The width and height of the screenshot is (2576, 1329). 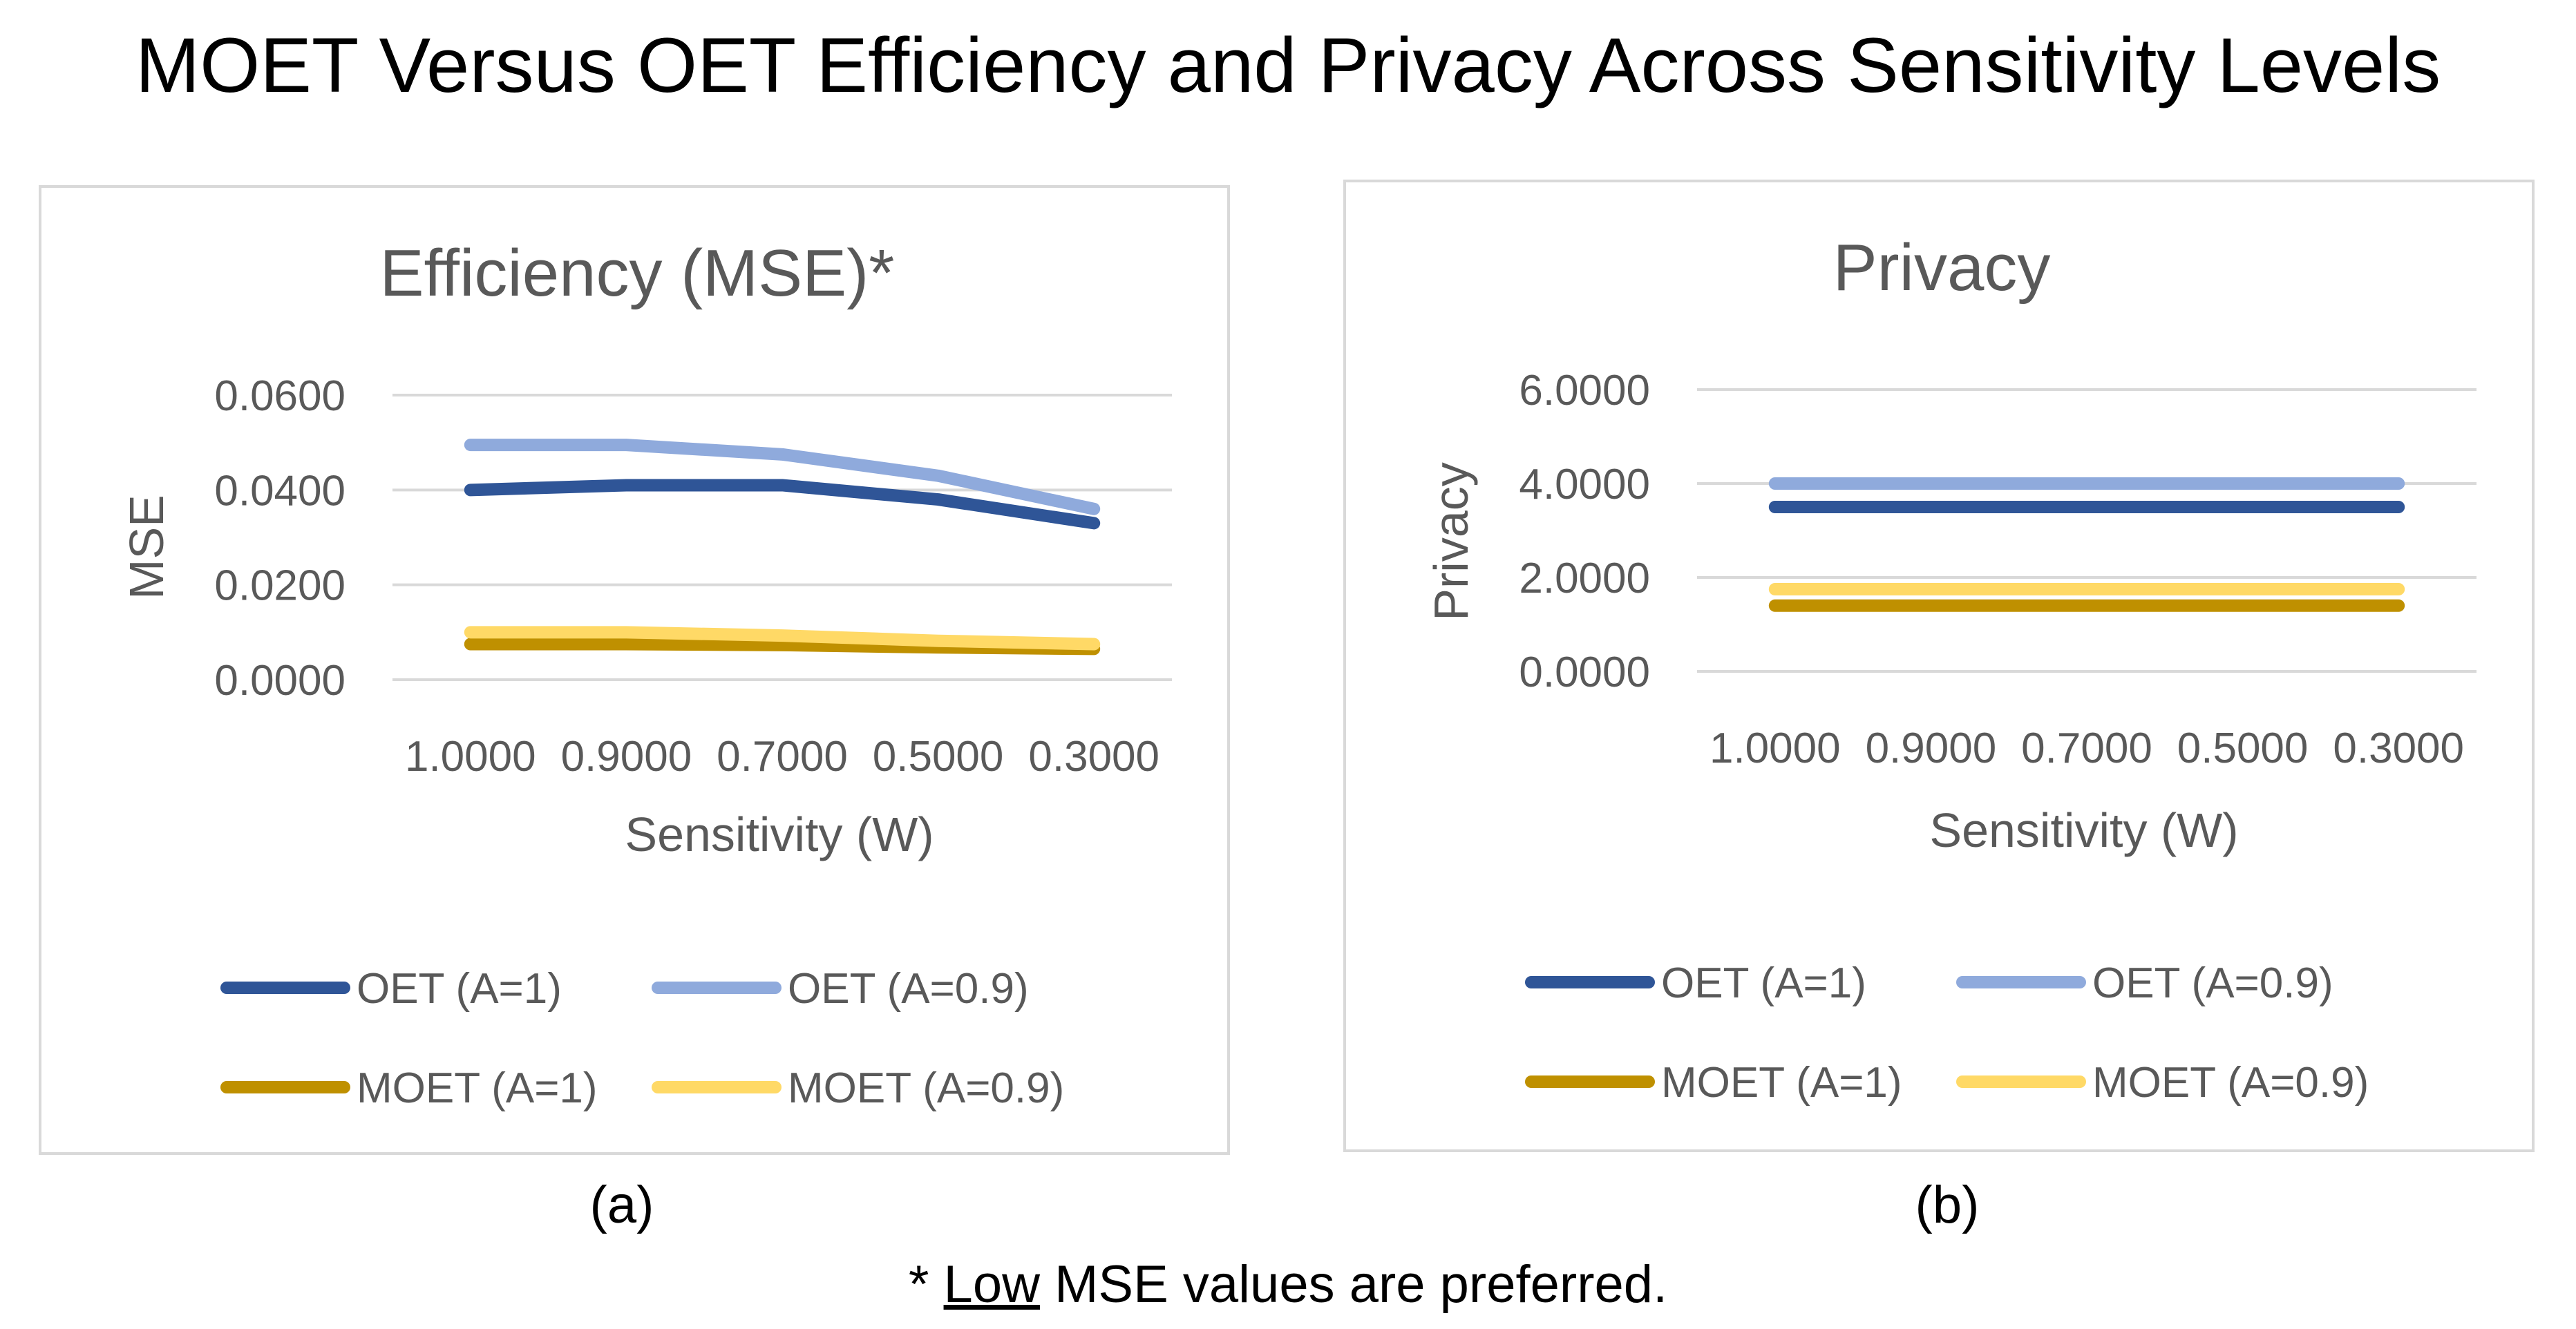 I want to click on caption-b: (b), so click(x=1947, y=1205).